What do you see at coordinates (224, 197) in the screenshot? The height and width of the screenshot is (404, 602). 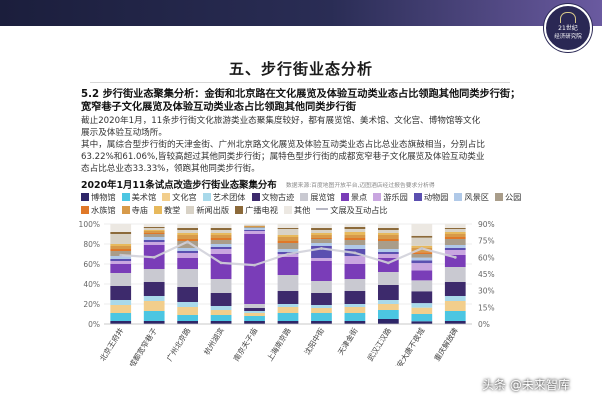 I see `legend-item: 艺术团体` at bounding box center [224, 197].